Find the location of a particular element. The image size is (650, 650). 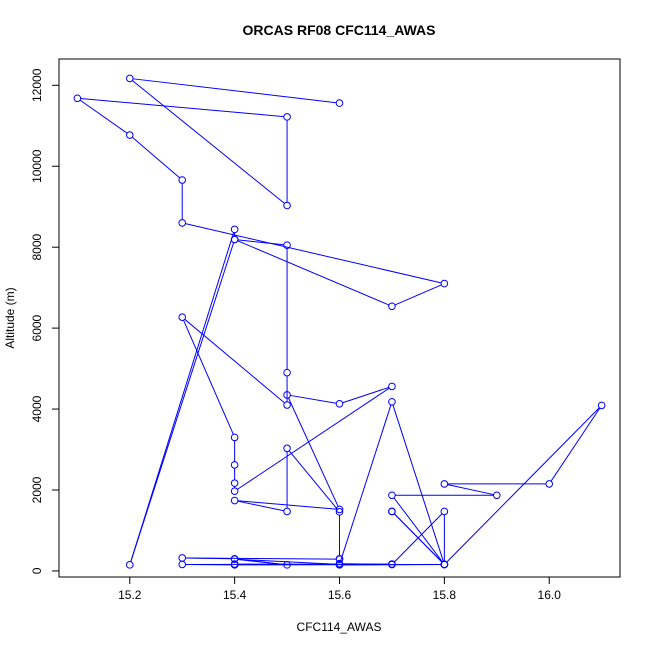

x-axis-label: CFC114_AWAS is located at coordinates (339, 627).